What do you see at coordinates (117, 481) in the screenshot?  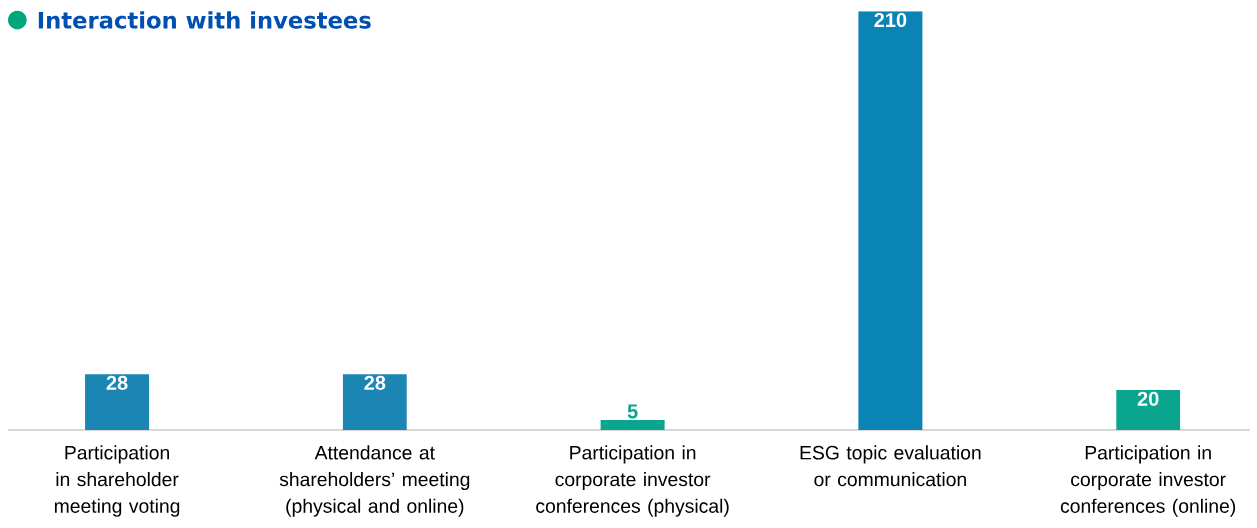 I see `x-tick-label: Participation in shareholder meeting voting` at bounding box center [117, 481].